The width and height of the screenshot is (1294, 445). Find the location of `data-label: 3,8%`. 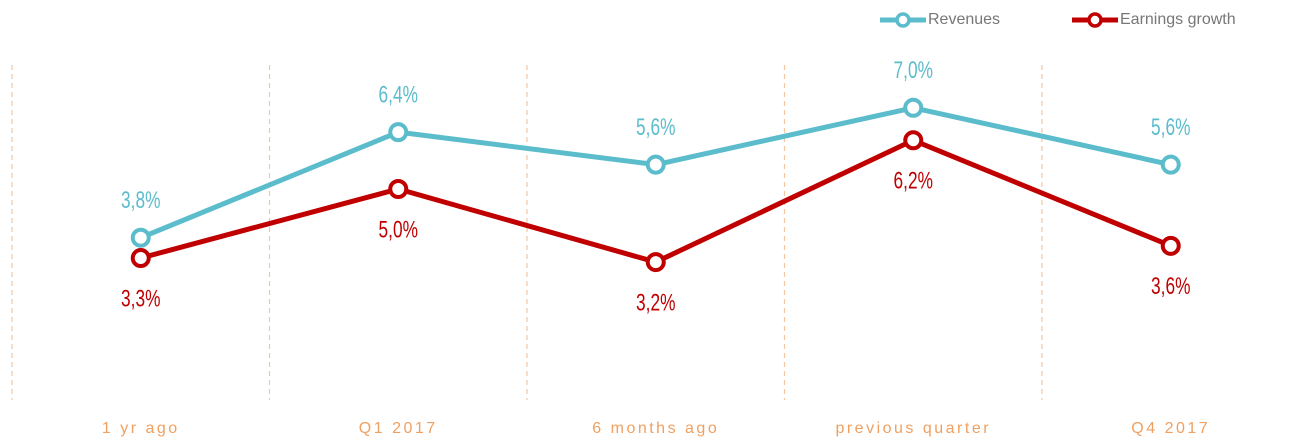

data-label: 3,8% is located at coordinates (140, 200).